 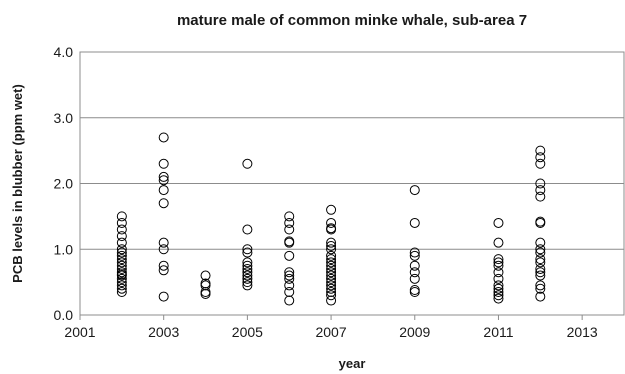 I want to click on y-tick-label-4: 4.0, so click(x=64, y=52).